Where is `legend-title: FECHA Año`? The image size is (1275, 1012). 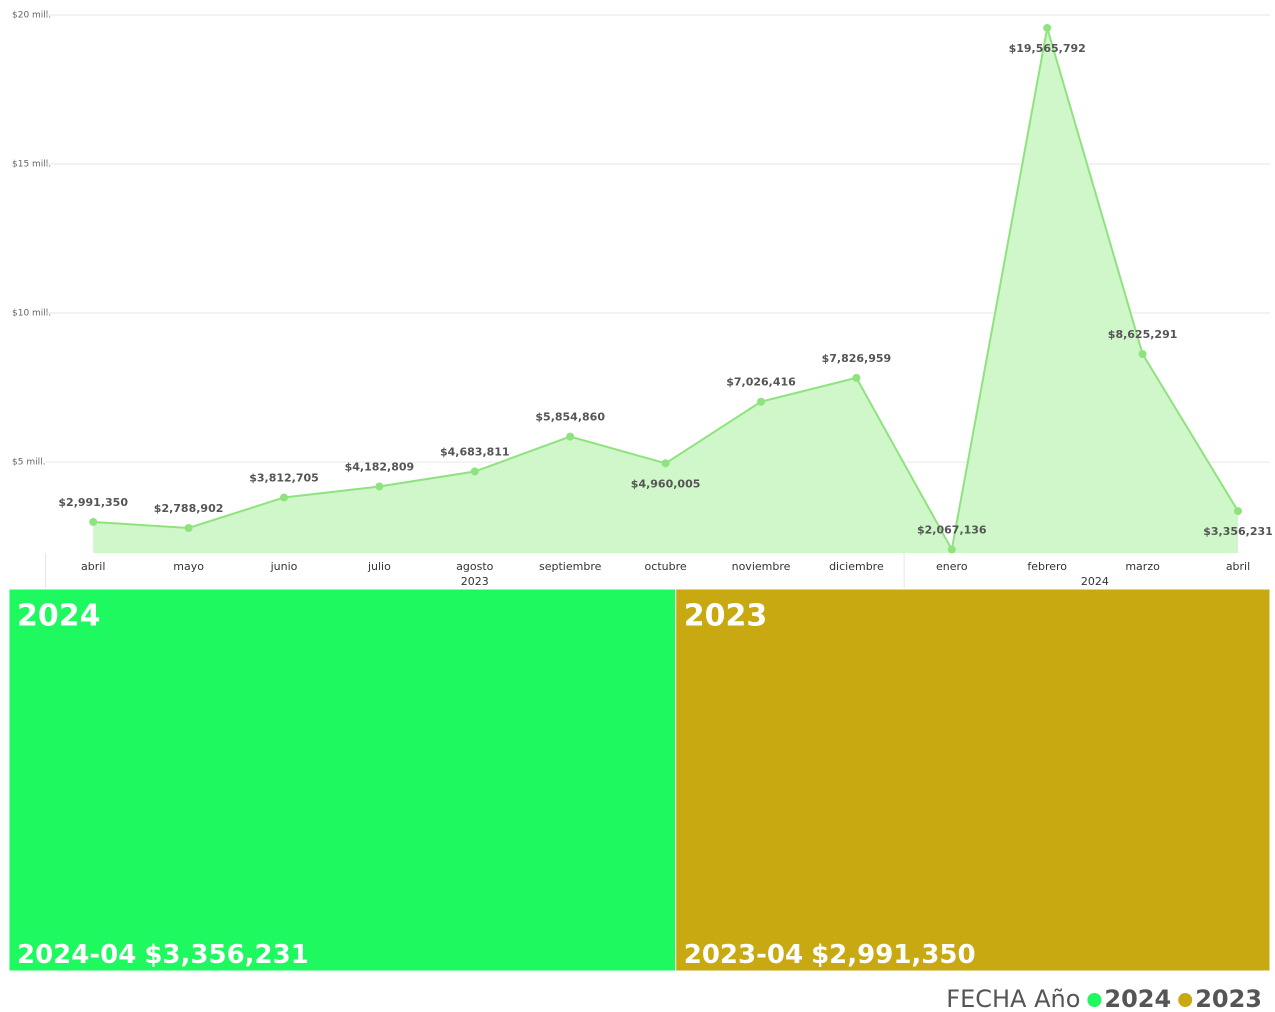
legend-title: FECHA Año is located at coordinates (1013, 998).